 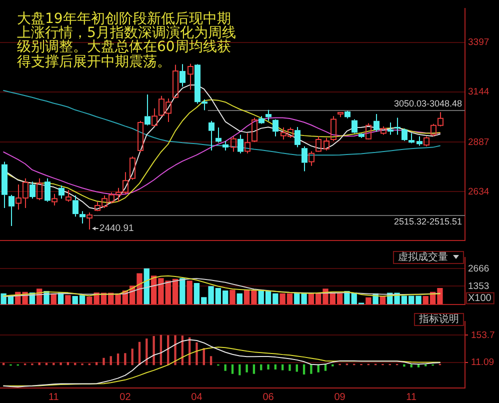 I want to click on y-tick-label: 1353, so click(x=479, y=286).